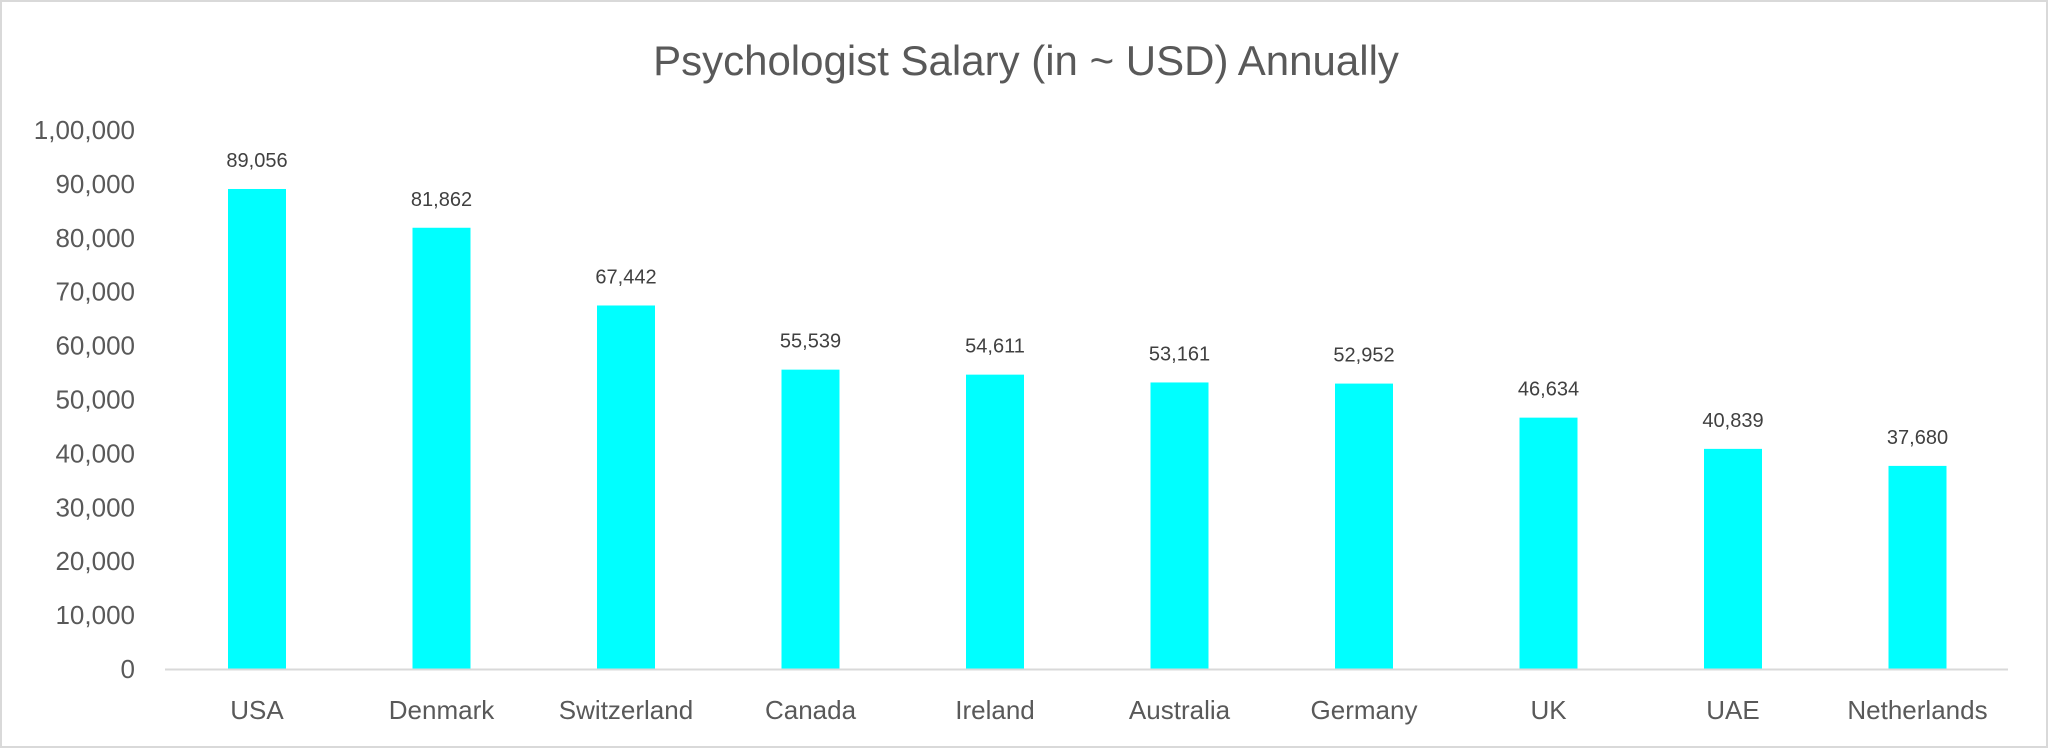 The image size is (2048, 750). What do you see at coordinates (442, 710) in the screenshot?
I see `x-category-label: Denmark` at bounding box center [442, 710].